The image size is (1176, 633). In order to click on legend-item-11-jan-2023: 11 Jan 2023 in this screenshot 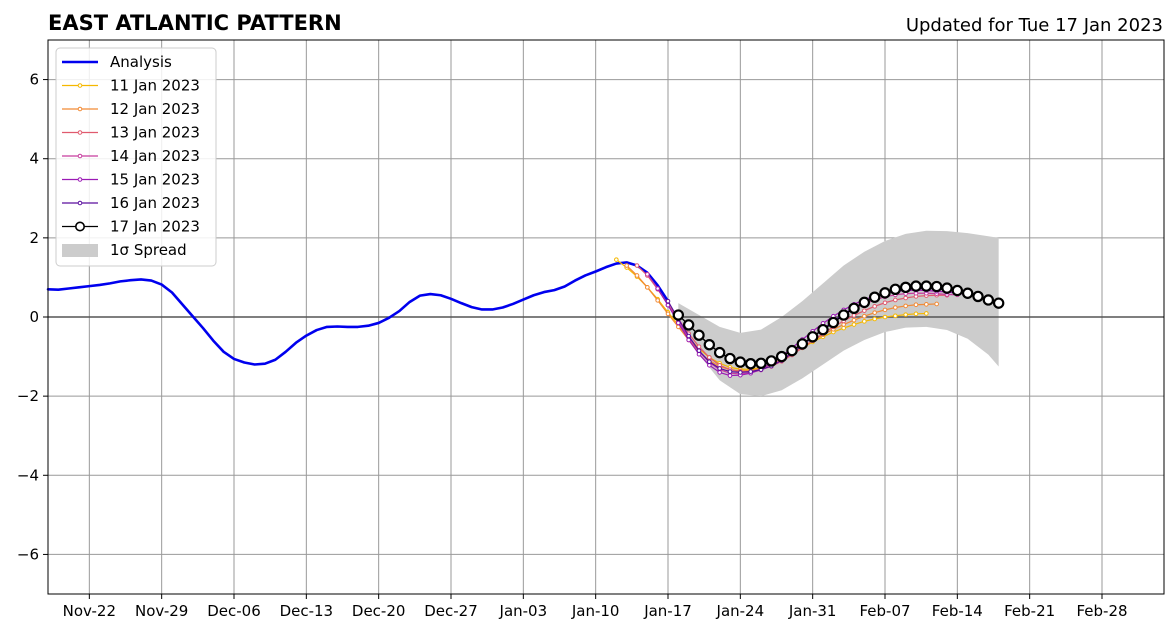, I will do `click(131, 86)`.